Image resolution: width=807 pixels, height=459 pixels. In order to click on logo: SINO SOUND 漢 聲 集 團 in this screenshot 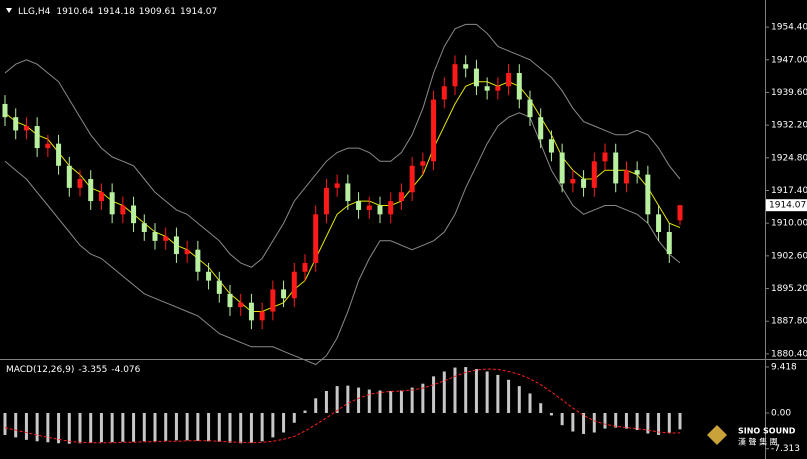, I will do `click(751, 436)`.